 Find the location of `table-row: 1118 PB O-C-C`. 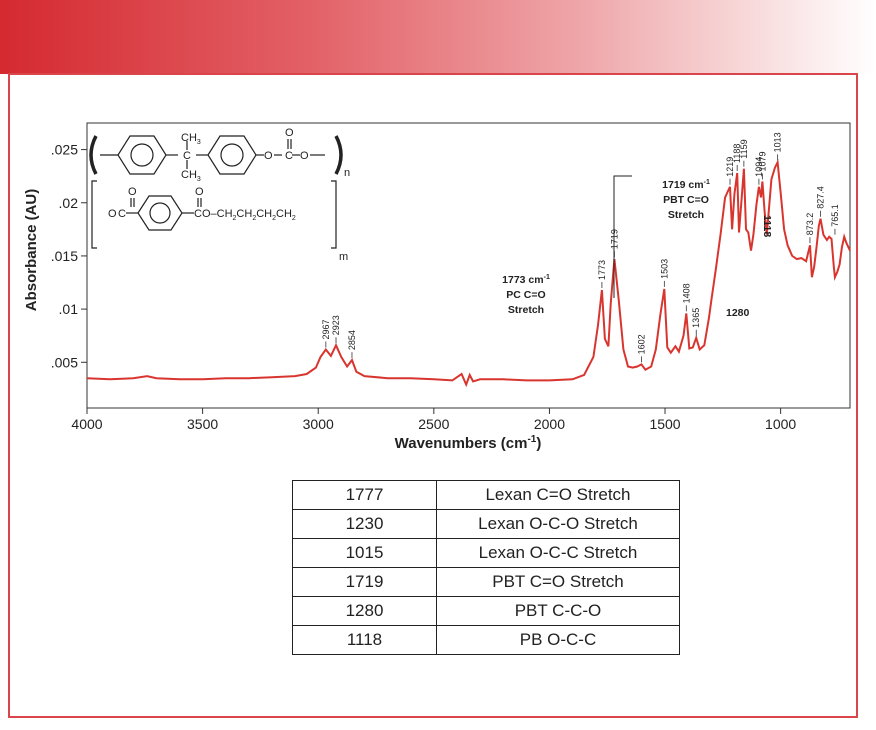

table-row: 1118 PB O-C-C is located at coordinates (486, 640).